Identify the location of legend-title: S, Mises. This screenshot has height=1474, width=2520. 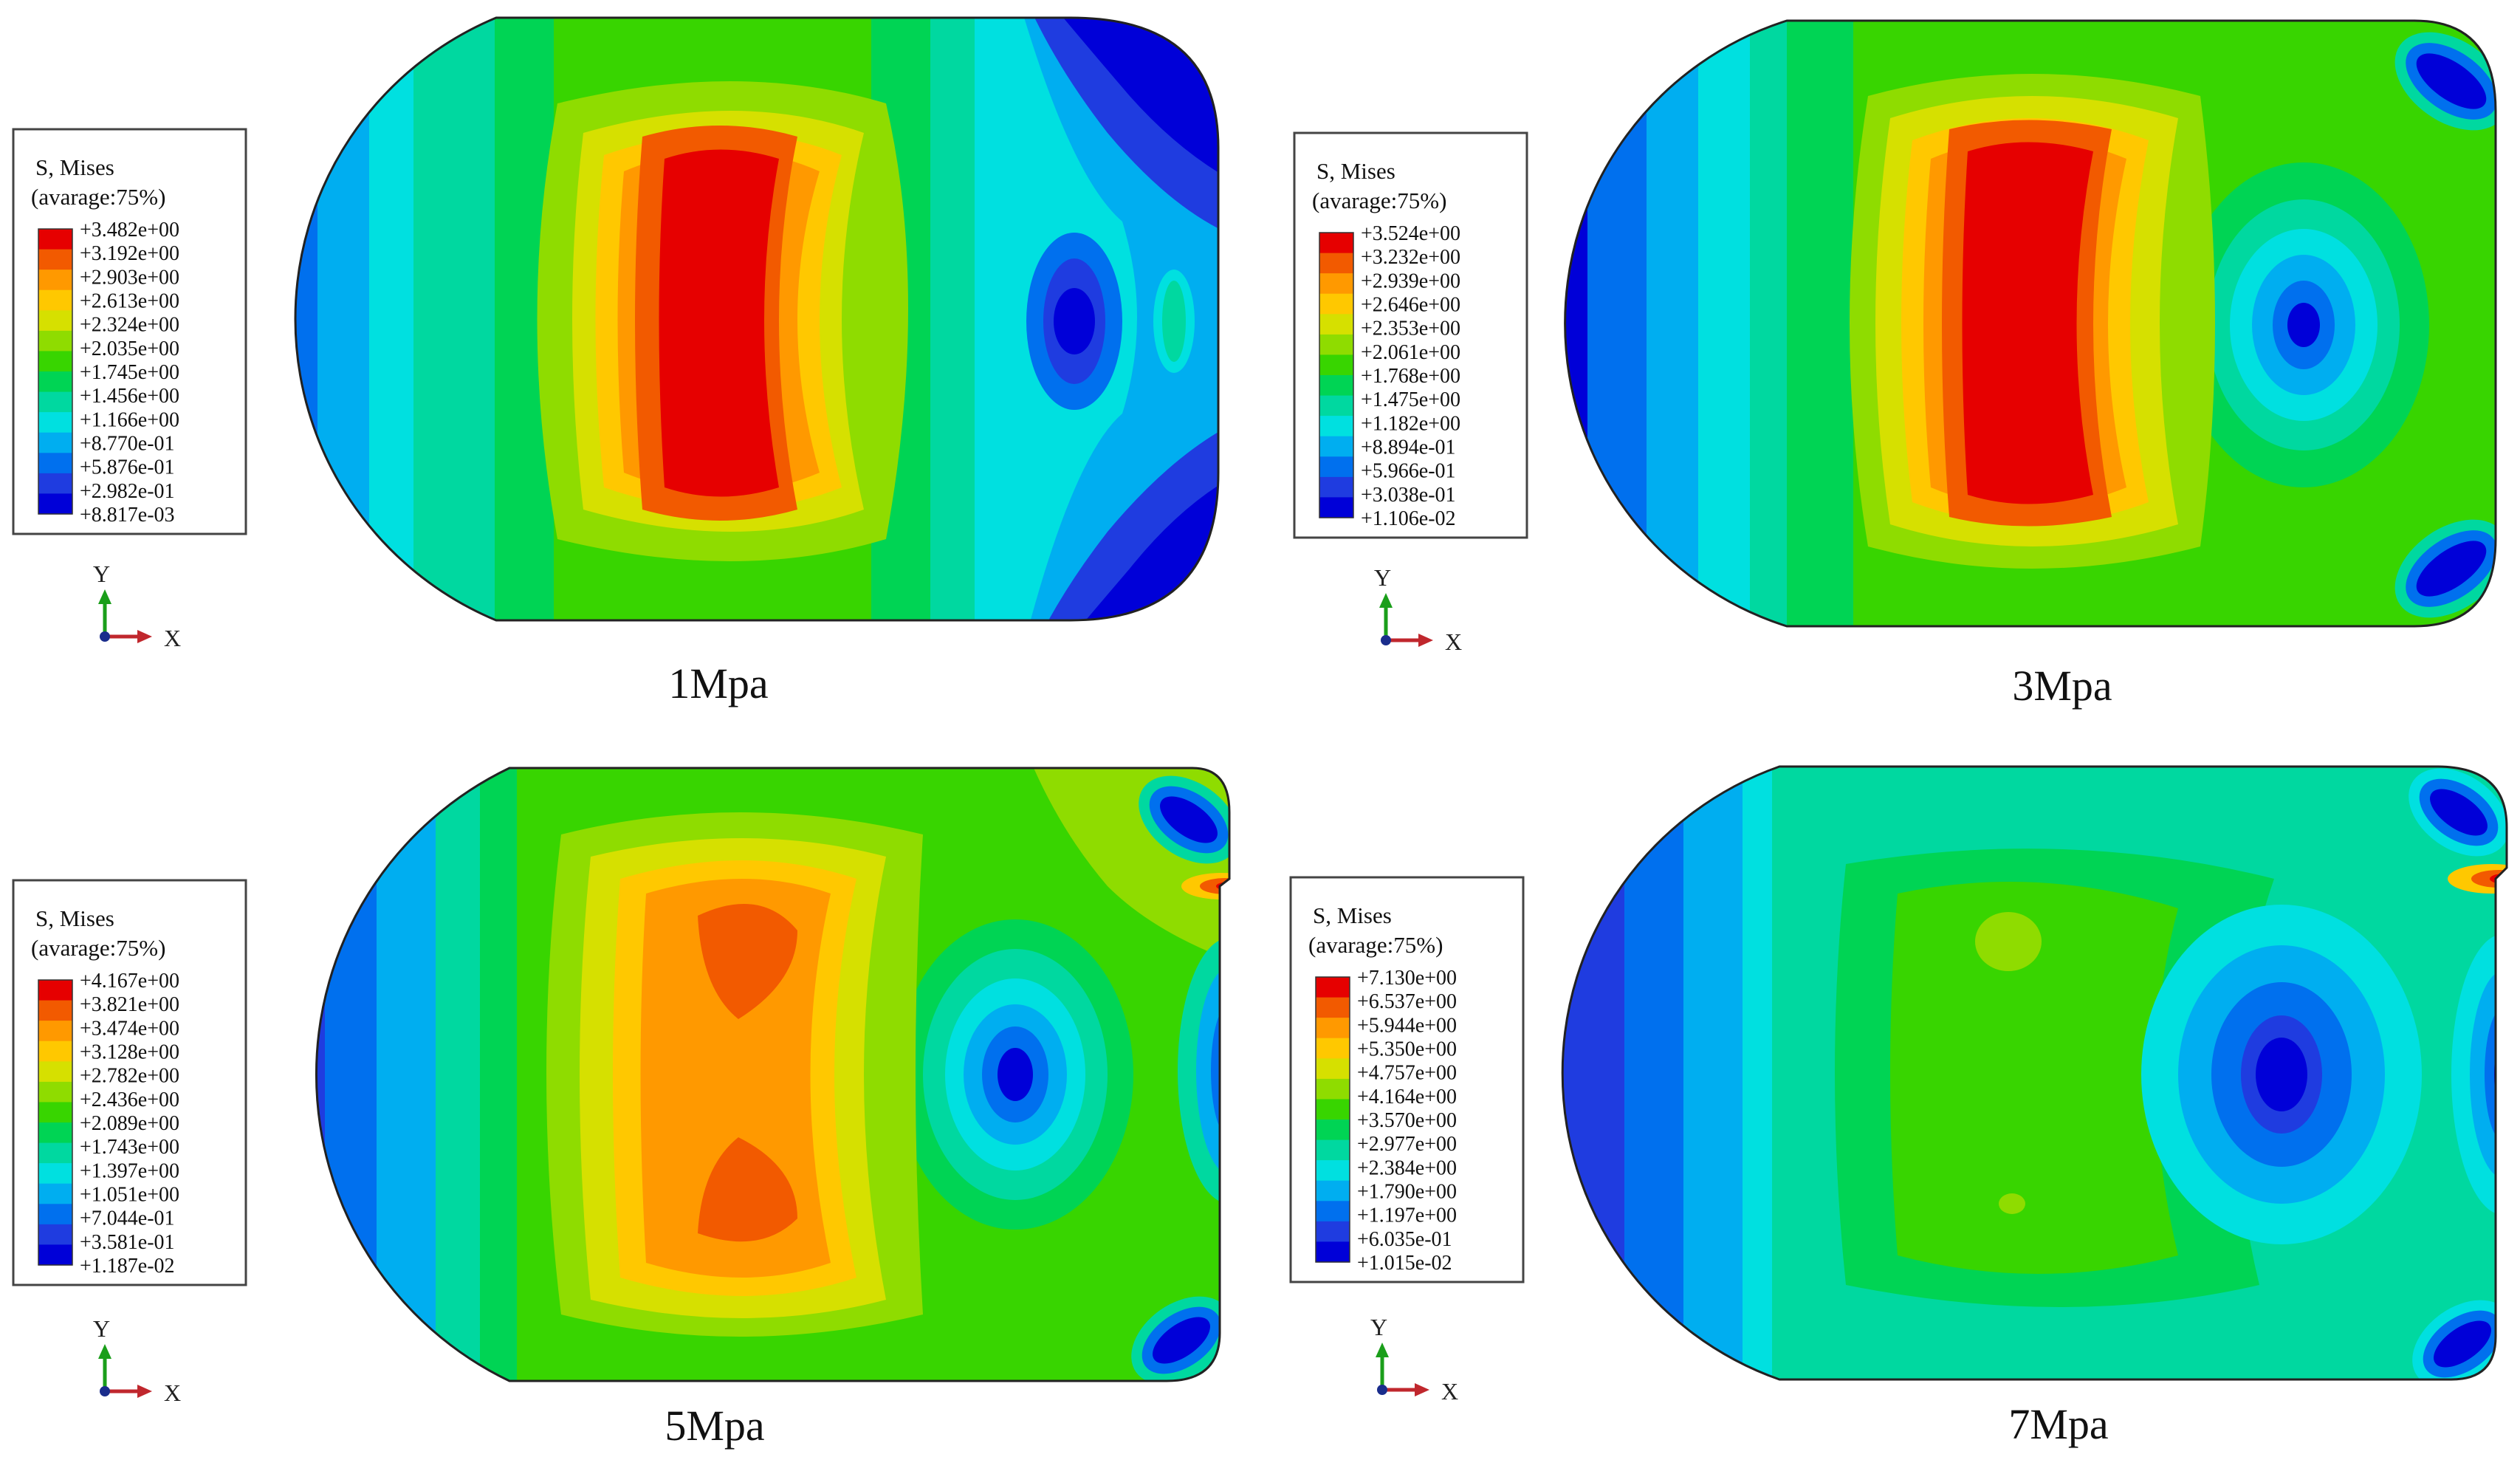
(1355, 171).